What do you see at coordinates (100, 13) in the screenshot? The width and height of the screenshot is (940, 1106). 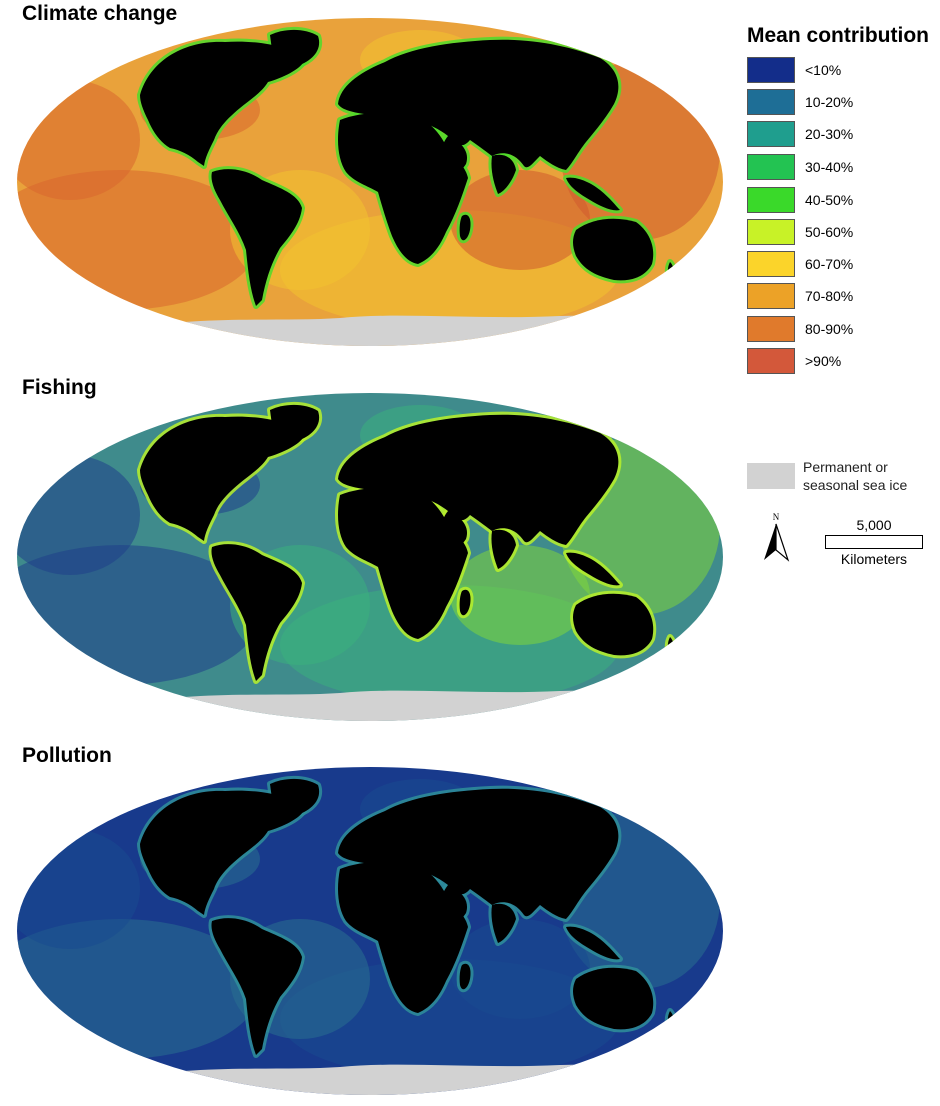 I see `panel-title-climate-change: Climate change` at bounding box center [100, 13].